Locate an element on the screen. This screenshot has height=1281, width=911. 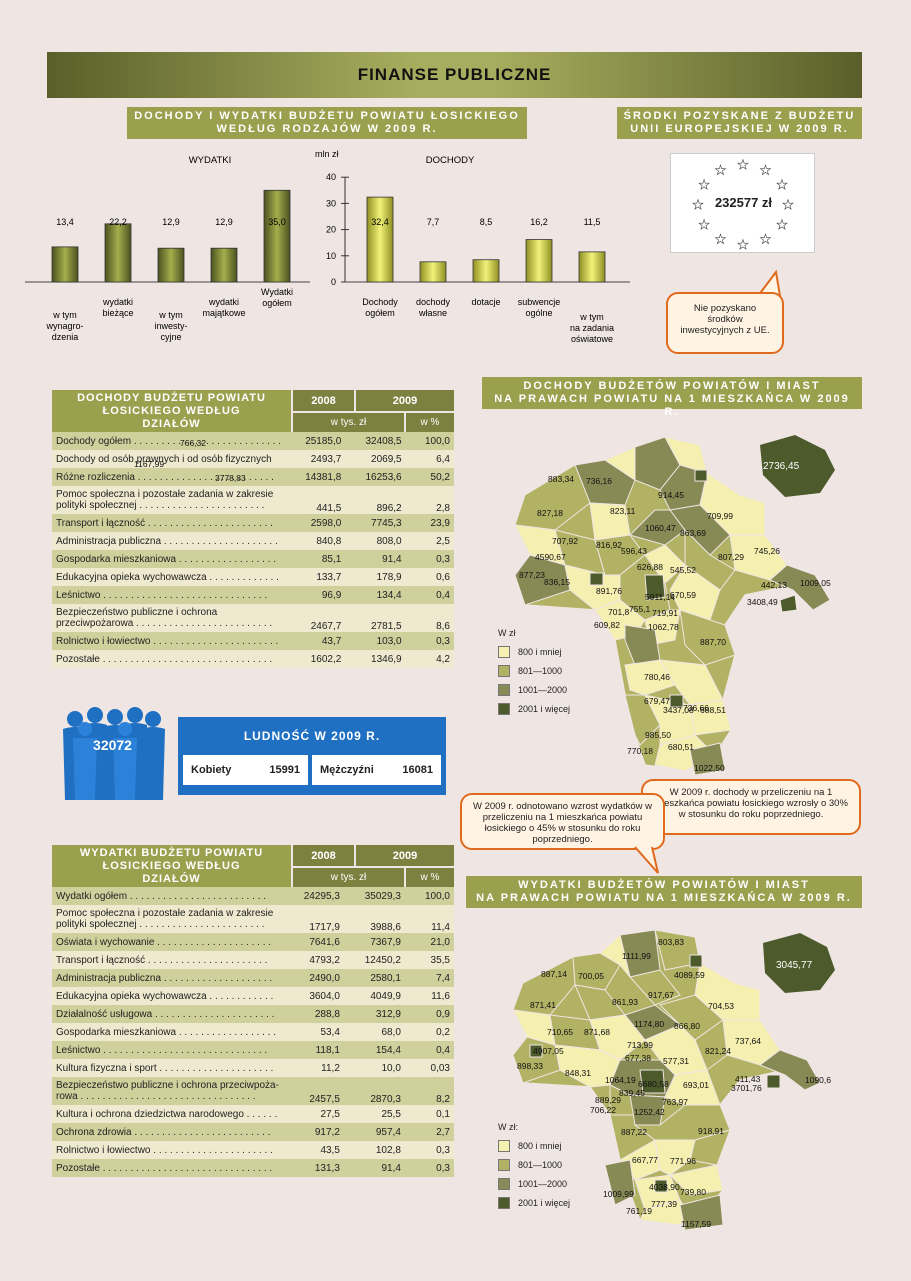
map2-legend-label: 1001—2000 is located at coordinates (543, 1183).